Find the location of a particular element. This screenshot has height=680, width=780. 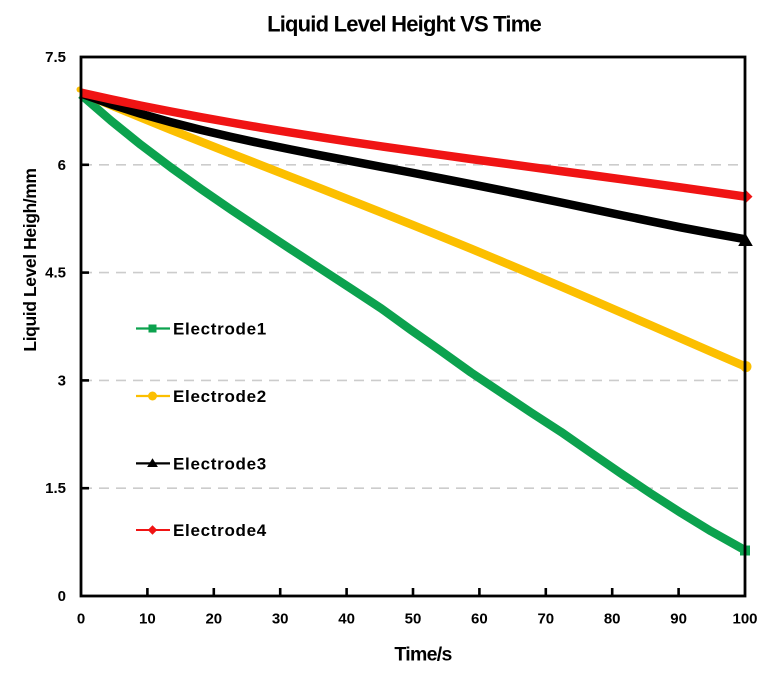

svg-text: Electrode1 is located at coordinates (220, 329).